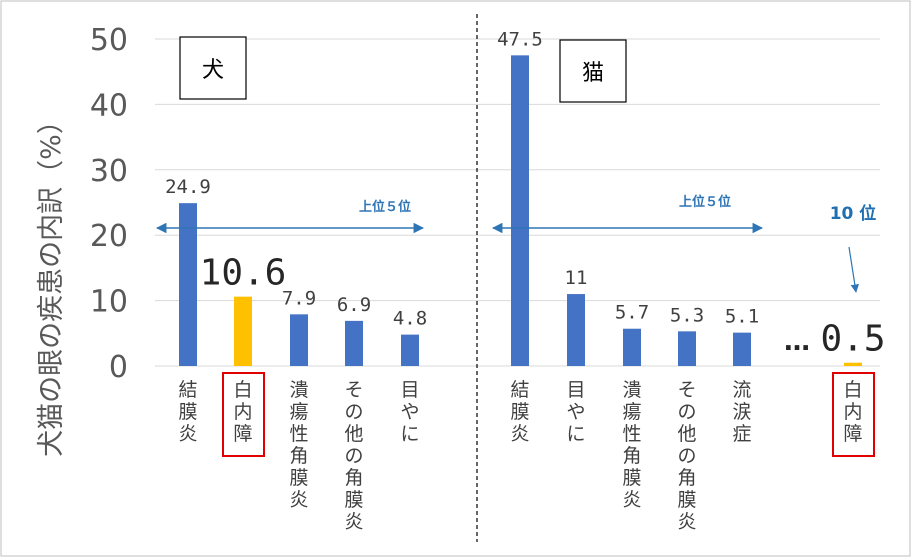 This screenshot has height=557, width=911. What do you see at coordinates (853, 213) in the screenshot?
I see `cat-rank-label: 10 位` at bounding box center [853, 213].